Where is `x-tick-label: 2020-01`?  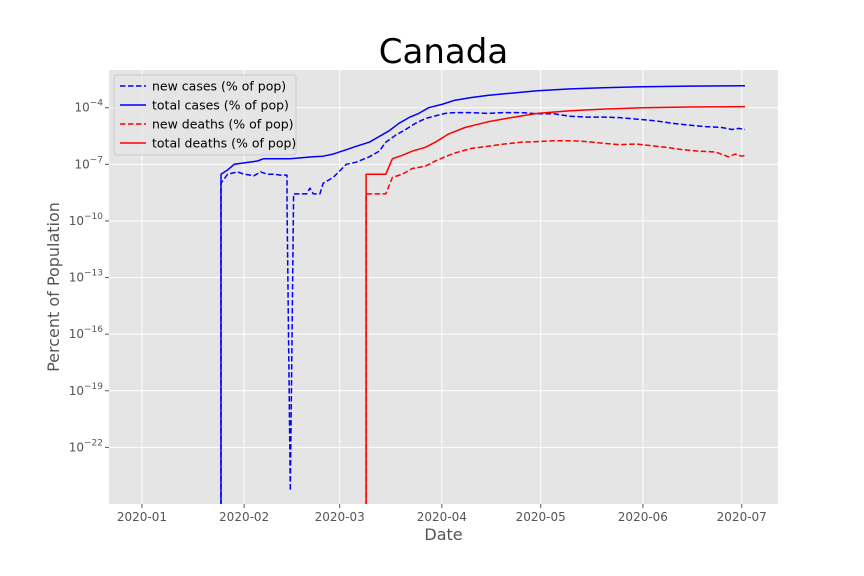
x-tick-label: 2020-01 is located at coordinates (142, 517).